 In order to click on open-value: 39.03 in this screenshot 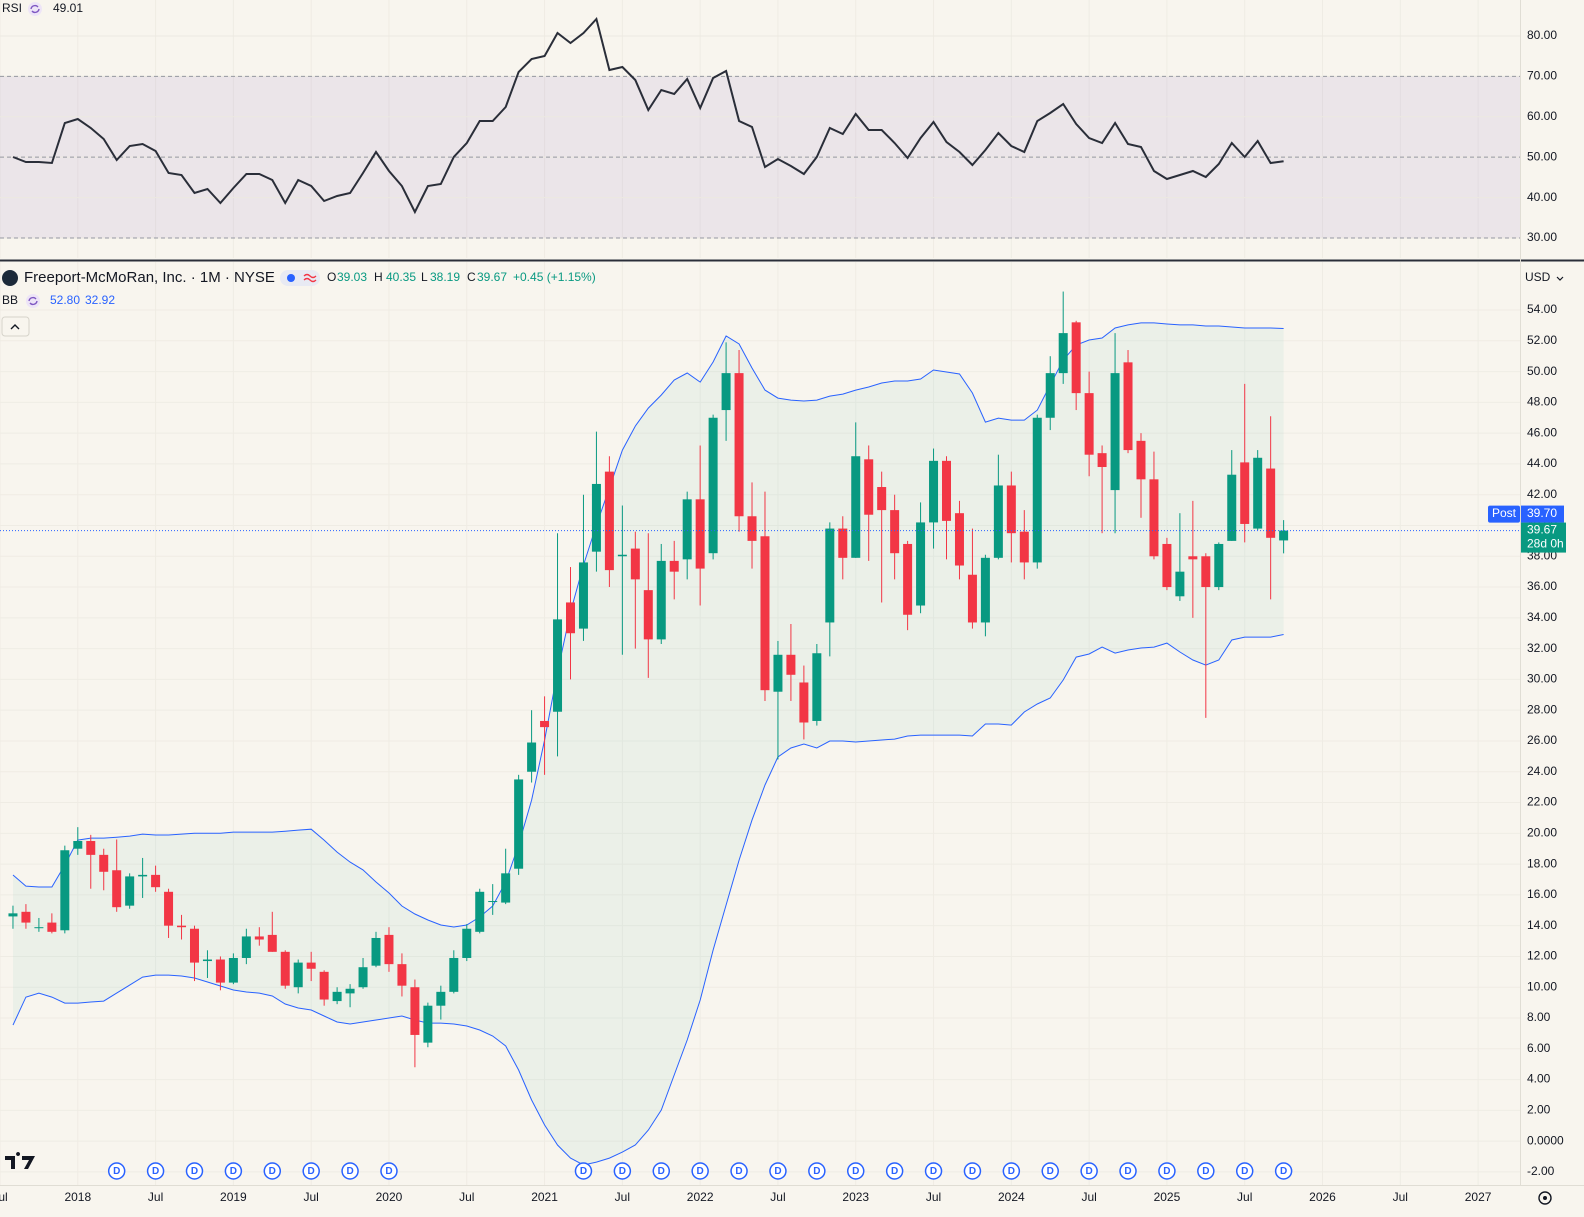, I will do `click(352, 277)`.